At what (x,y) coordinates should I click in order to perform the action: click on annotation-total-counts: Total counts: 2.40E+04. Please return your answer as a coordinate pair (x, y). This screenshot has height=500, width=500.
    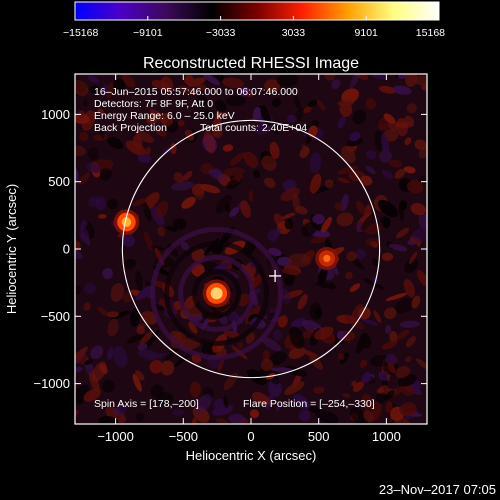
    Looking at the image, I should click on (253, 128).